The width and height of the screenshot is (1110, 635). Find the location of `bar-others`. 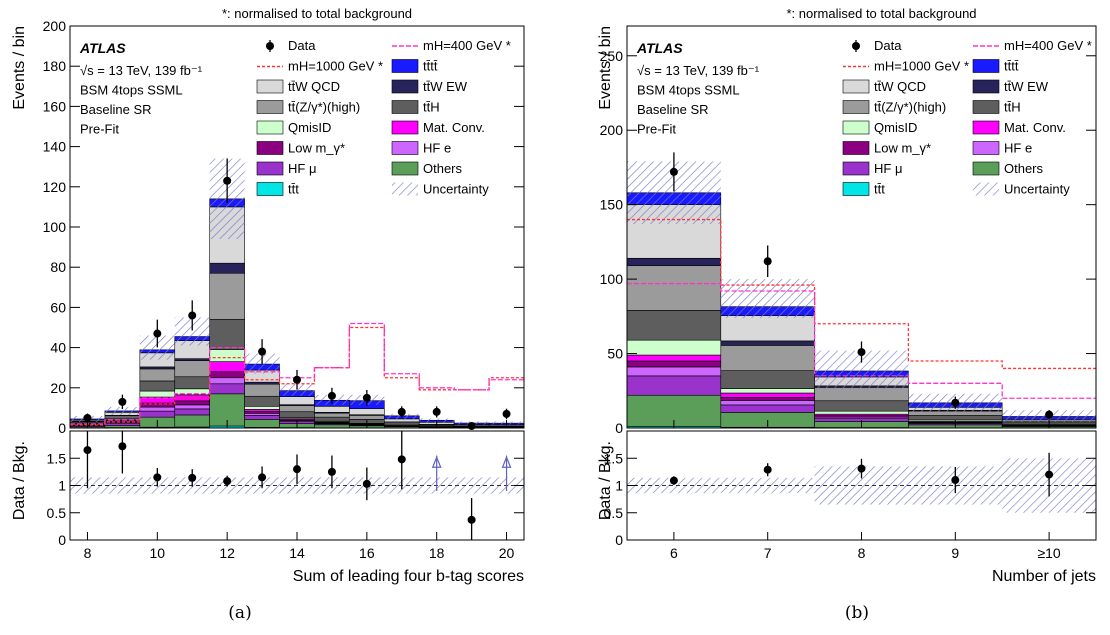

bar-others is located at coordinates (262, 423).